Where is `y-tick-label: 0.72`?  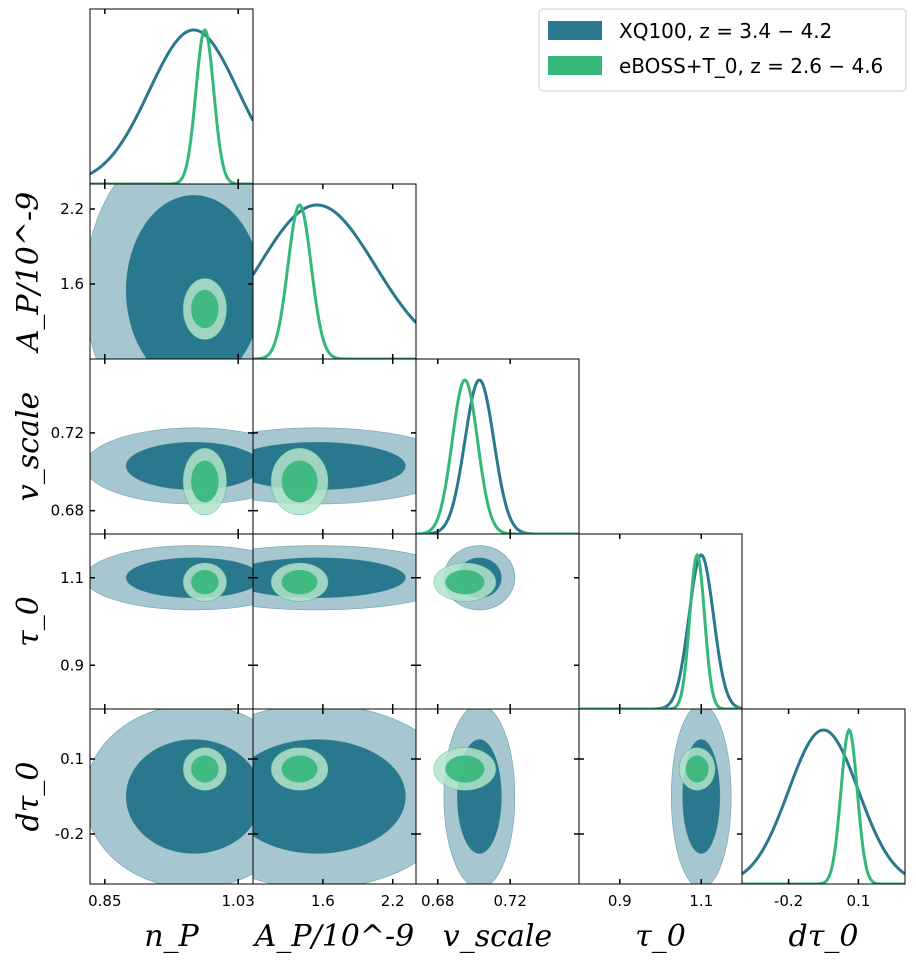
y-tick-label: 0.72 is located at coordinates (67, 433).